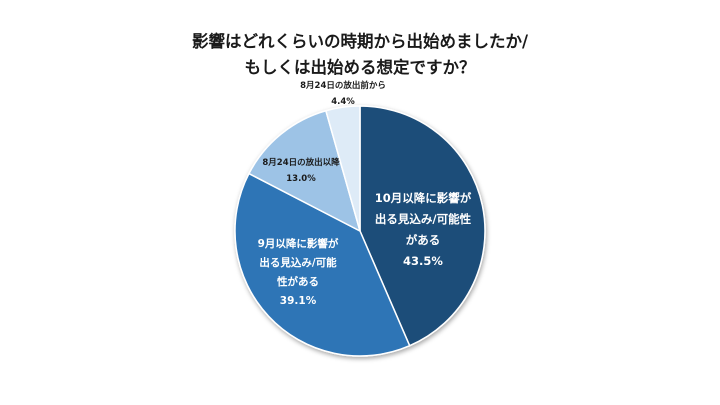 The image size is (720, 405). Describe the element at coordinates (298, 301) in the screenshot. I see `slice-value-label: 39.1%` at that location.